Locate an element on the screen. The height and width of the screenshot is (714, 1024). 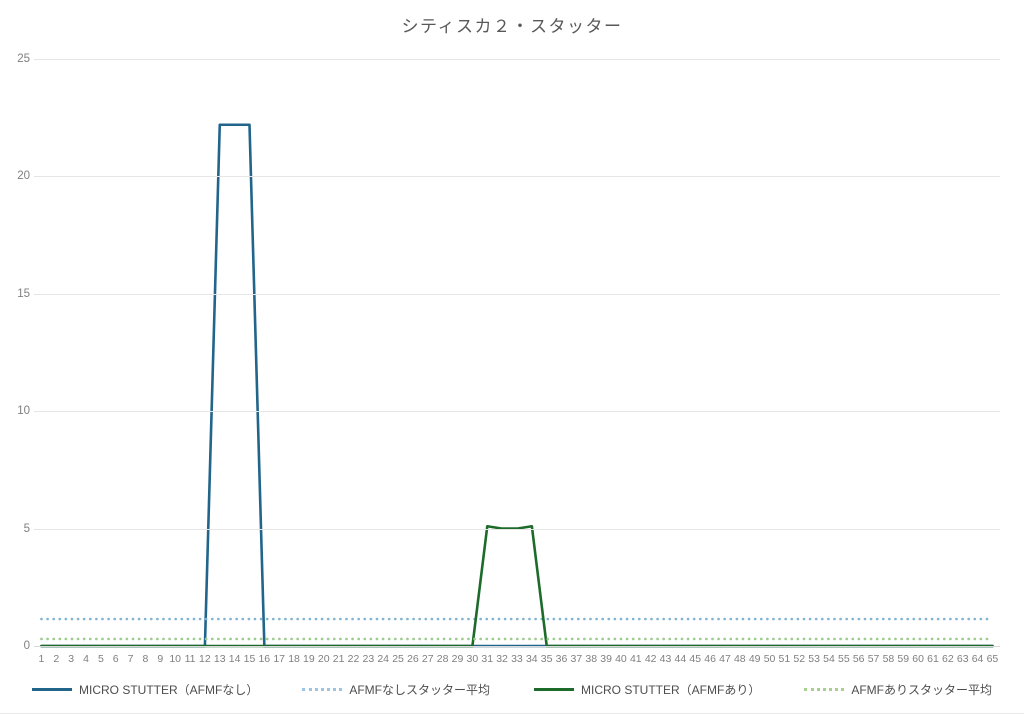
x-tick-label-56: 56 is located at coordinates (858, 659).